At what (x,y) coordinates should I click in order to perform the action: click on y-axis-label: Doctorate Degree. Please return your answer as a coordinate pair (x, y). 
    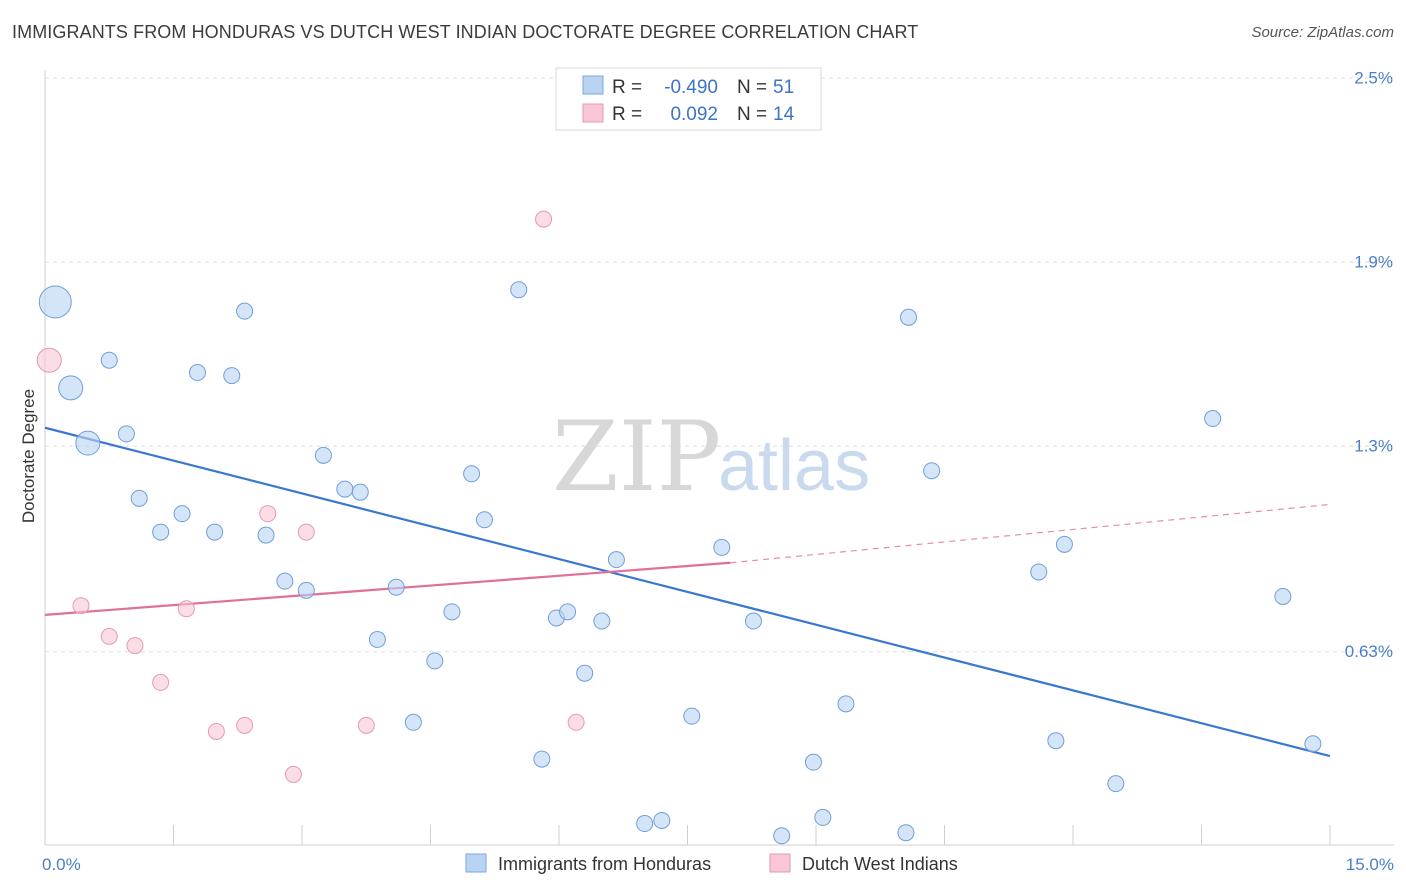
    Looking at the image, I should click on (28, 456).